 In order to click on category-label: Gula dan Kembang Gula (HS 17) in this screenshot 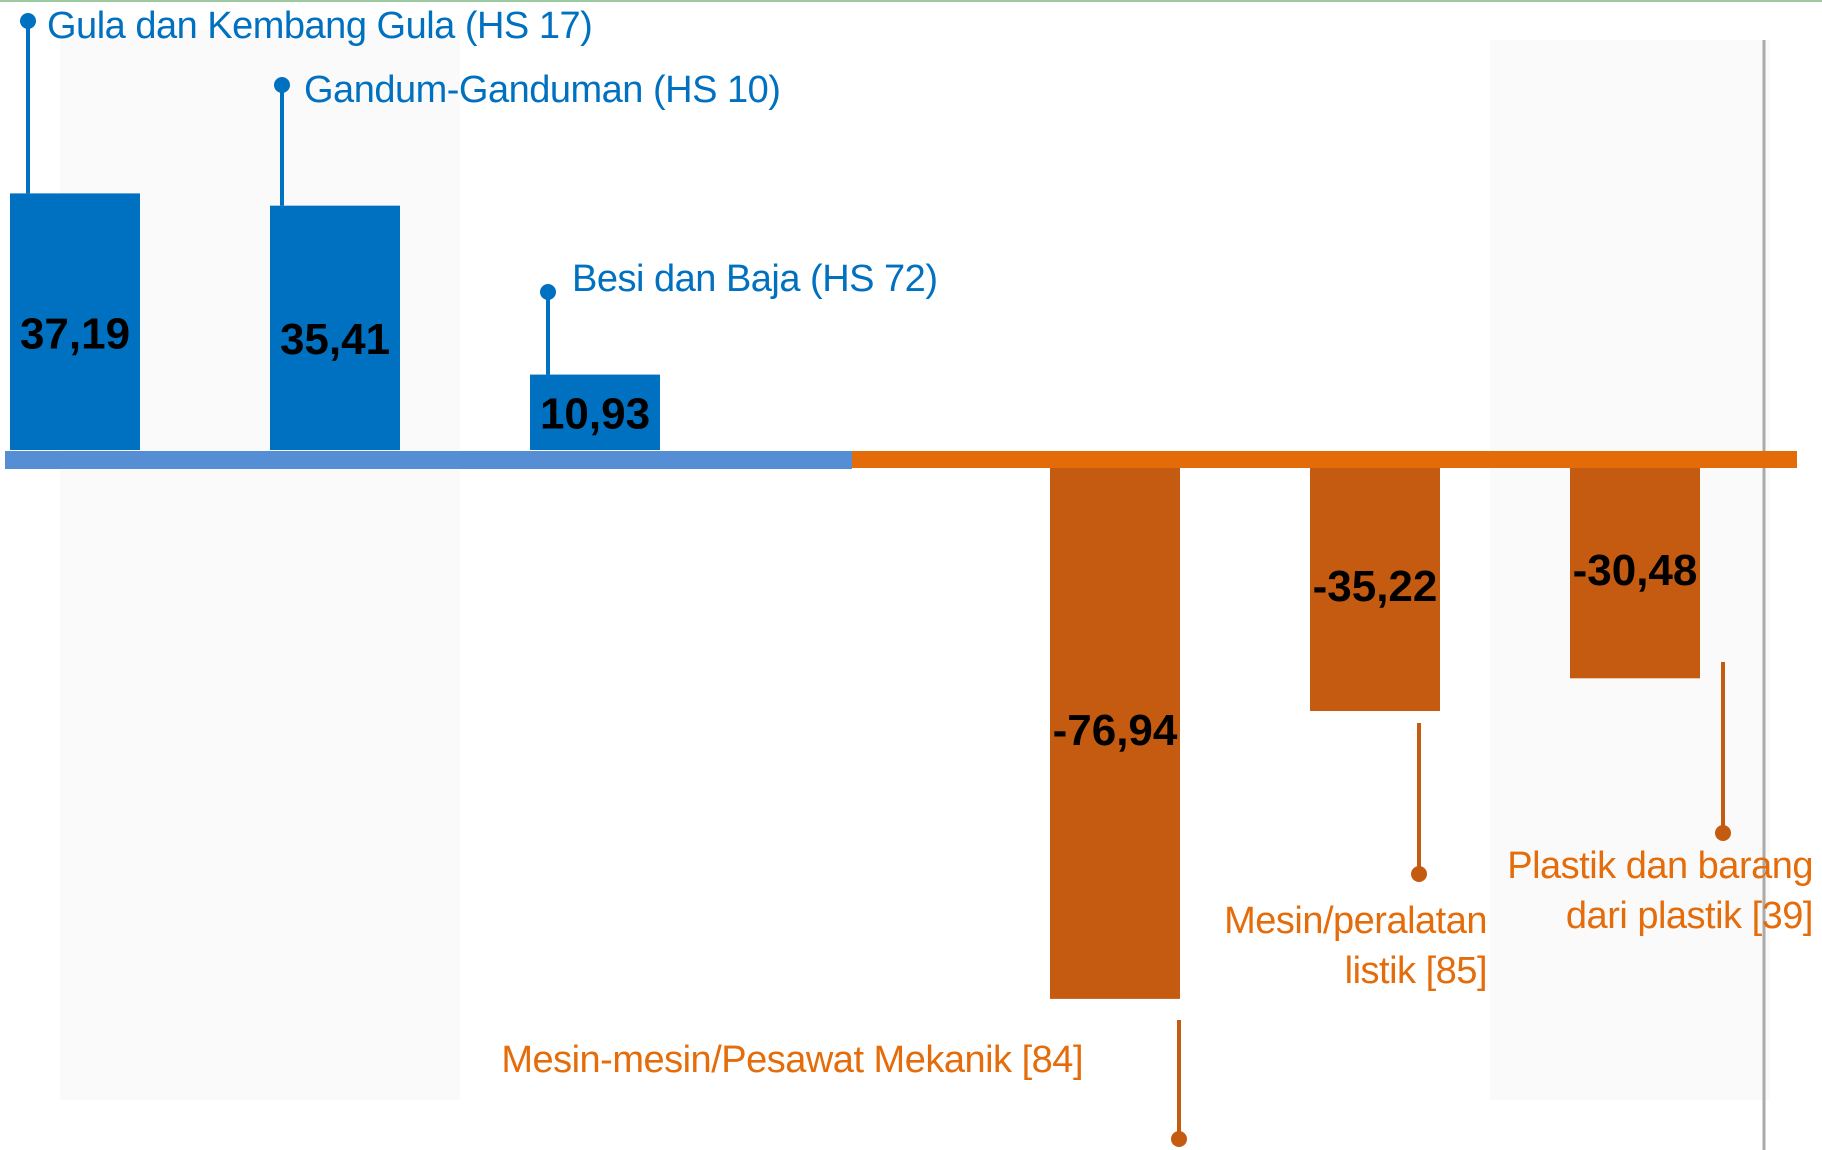, I will do `click(320, 26)`.